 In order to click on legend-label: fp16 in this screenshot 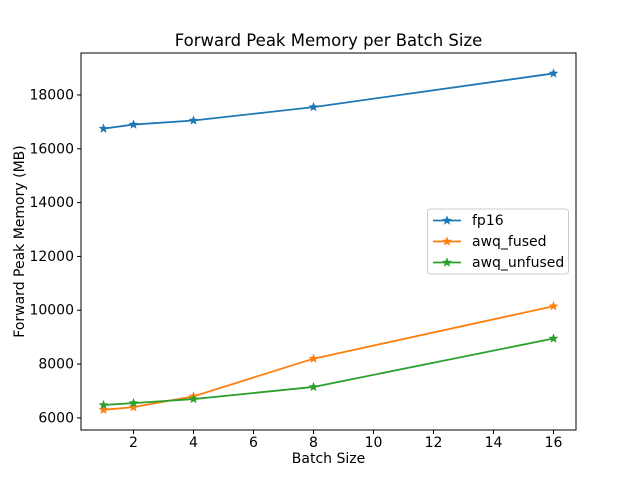, I will do `click(488, 221)`.